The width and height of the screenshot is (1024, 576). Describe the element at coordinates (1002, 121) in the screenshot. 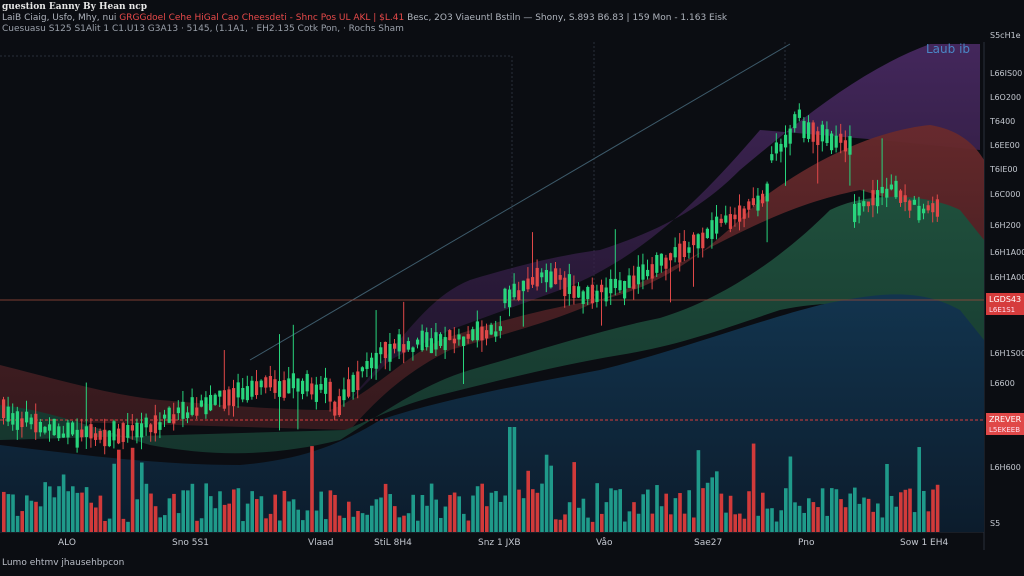

I see `price-axis-label: T6400` at that location.